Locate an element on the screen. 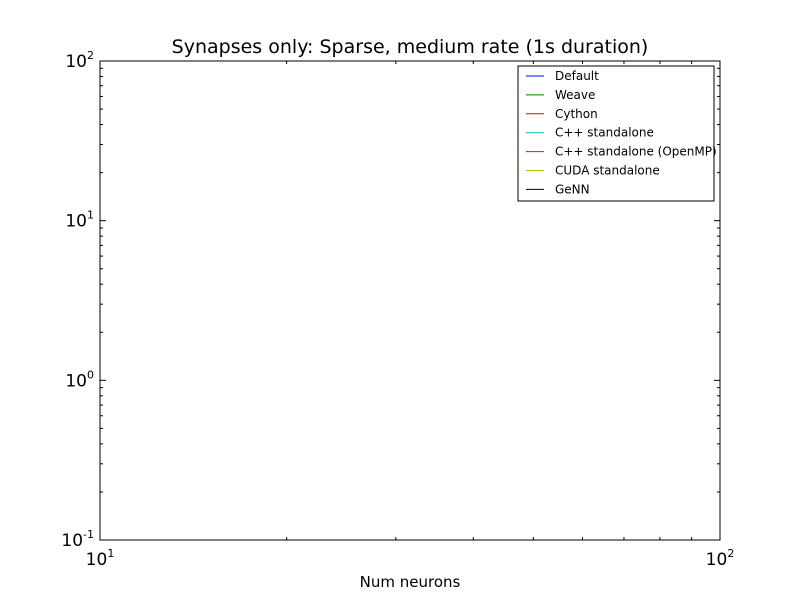 The image size is (800, 600). x-tick-label: 10¹ is located at coordinates (100, 558).